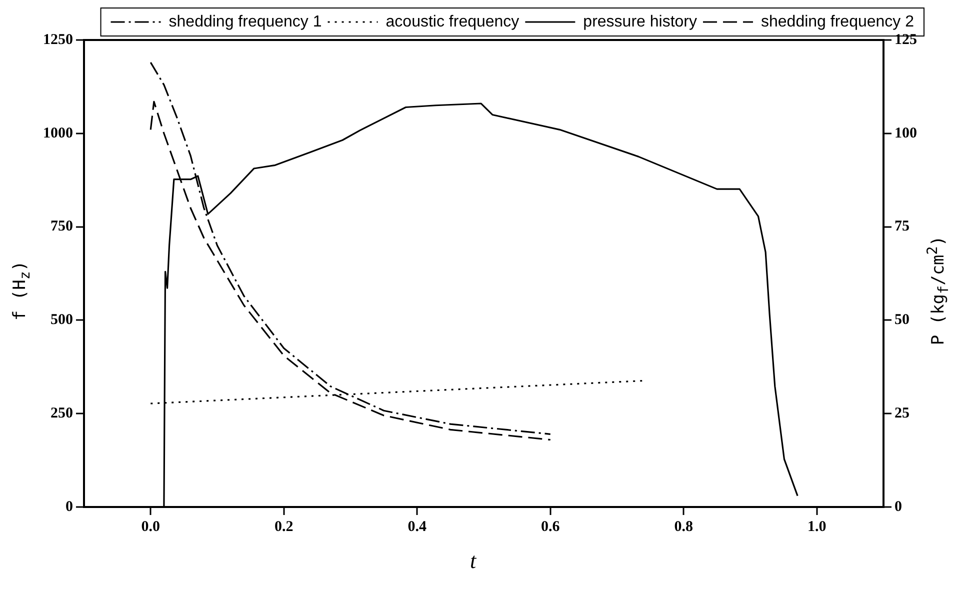 The height and width of the screenshot is (589, 960). Describe the element at coordinates (284, 526) in the screenshot. I see `x-tick-label: 0.2` at that location.